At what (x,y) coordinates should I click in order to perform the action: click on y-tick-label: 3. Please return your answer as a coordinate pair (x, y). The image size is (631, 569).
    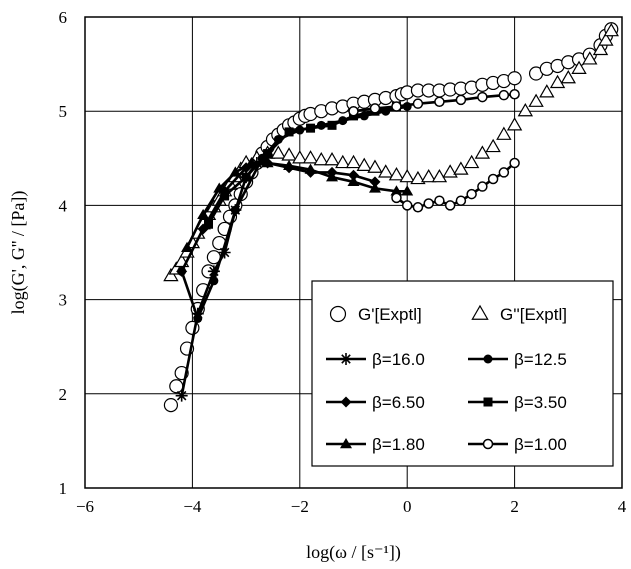
    Looking at the image, I should click on (63, 300).